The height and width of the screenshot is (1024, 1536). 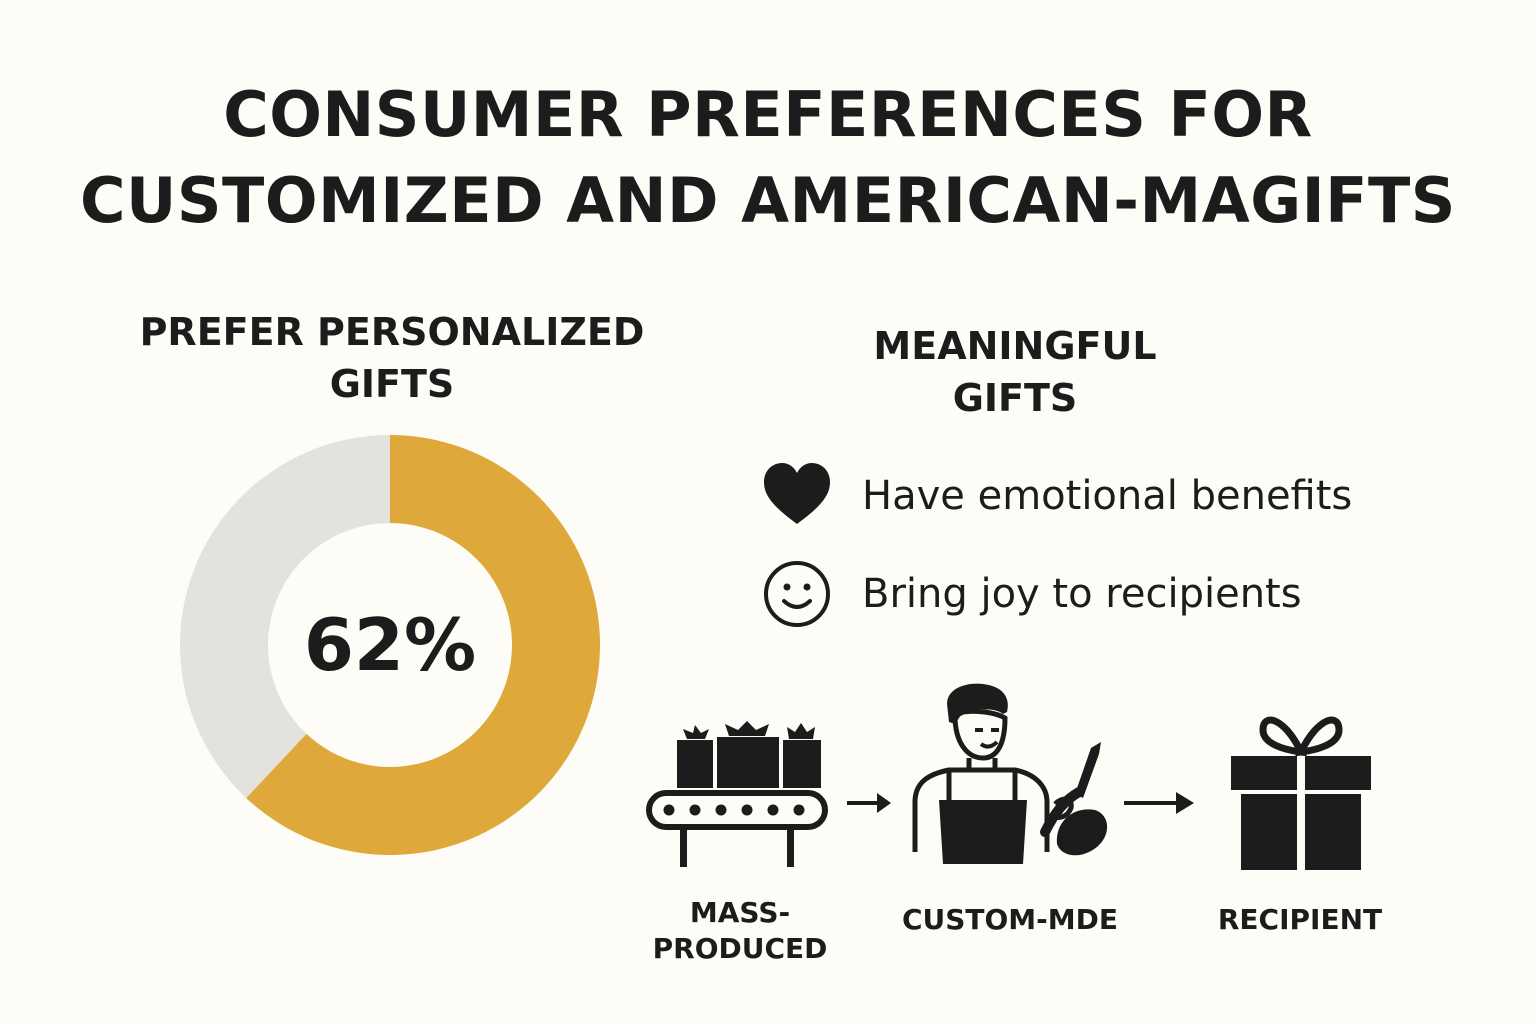 I want to click on title-line-1: CONSUMER PREFERENCES FOR, so click(x=768, y=114).